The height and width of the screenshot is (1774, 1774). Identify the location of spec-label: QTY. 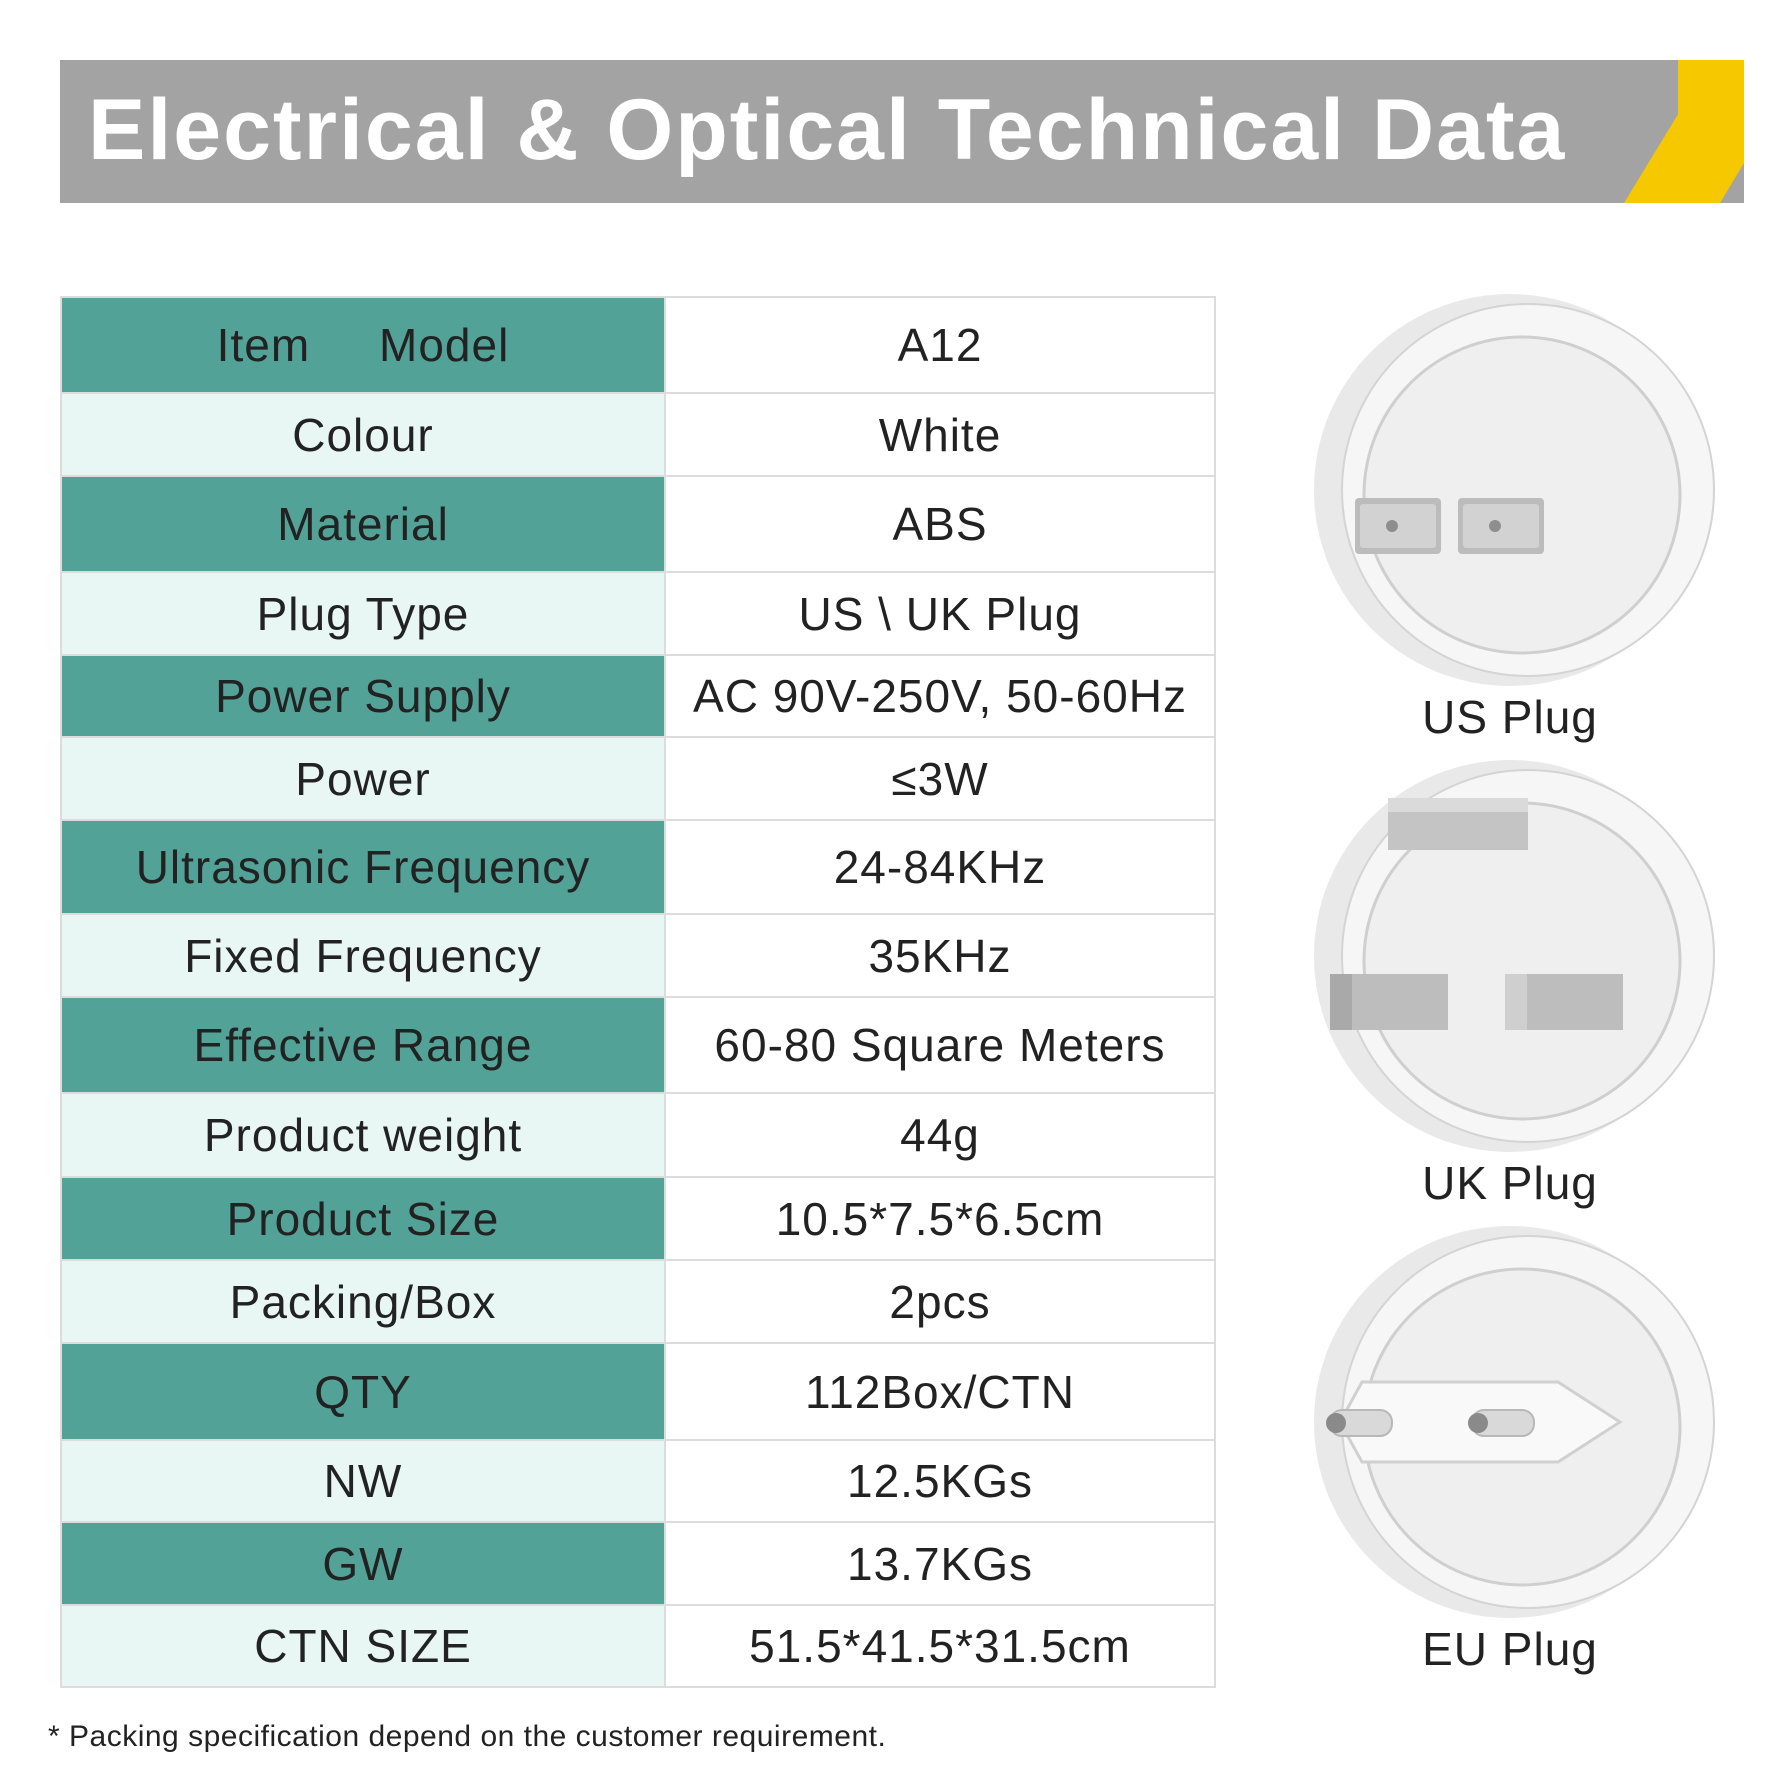
(363, 1391).